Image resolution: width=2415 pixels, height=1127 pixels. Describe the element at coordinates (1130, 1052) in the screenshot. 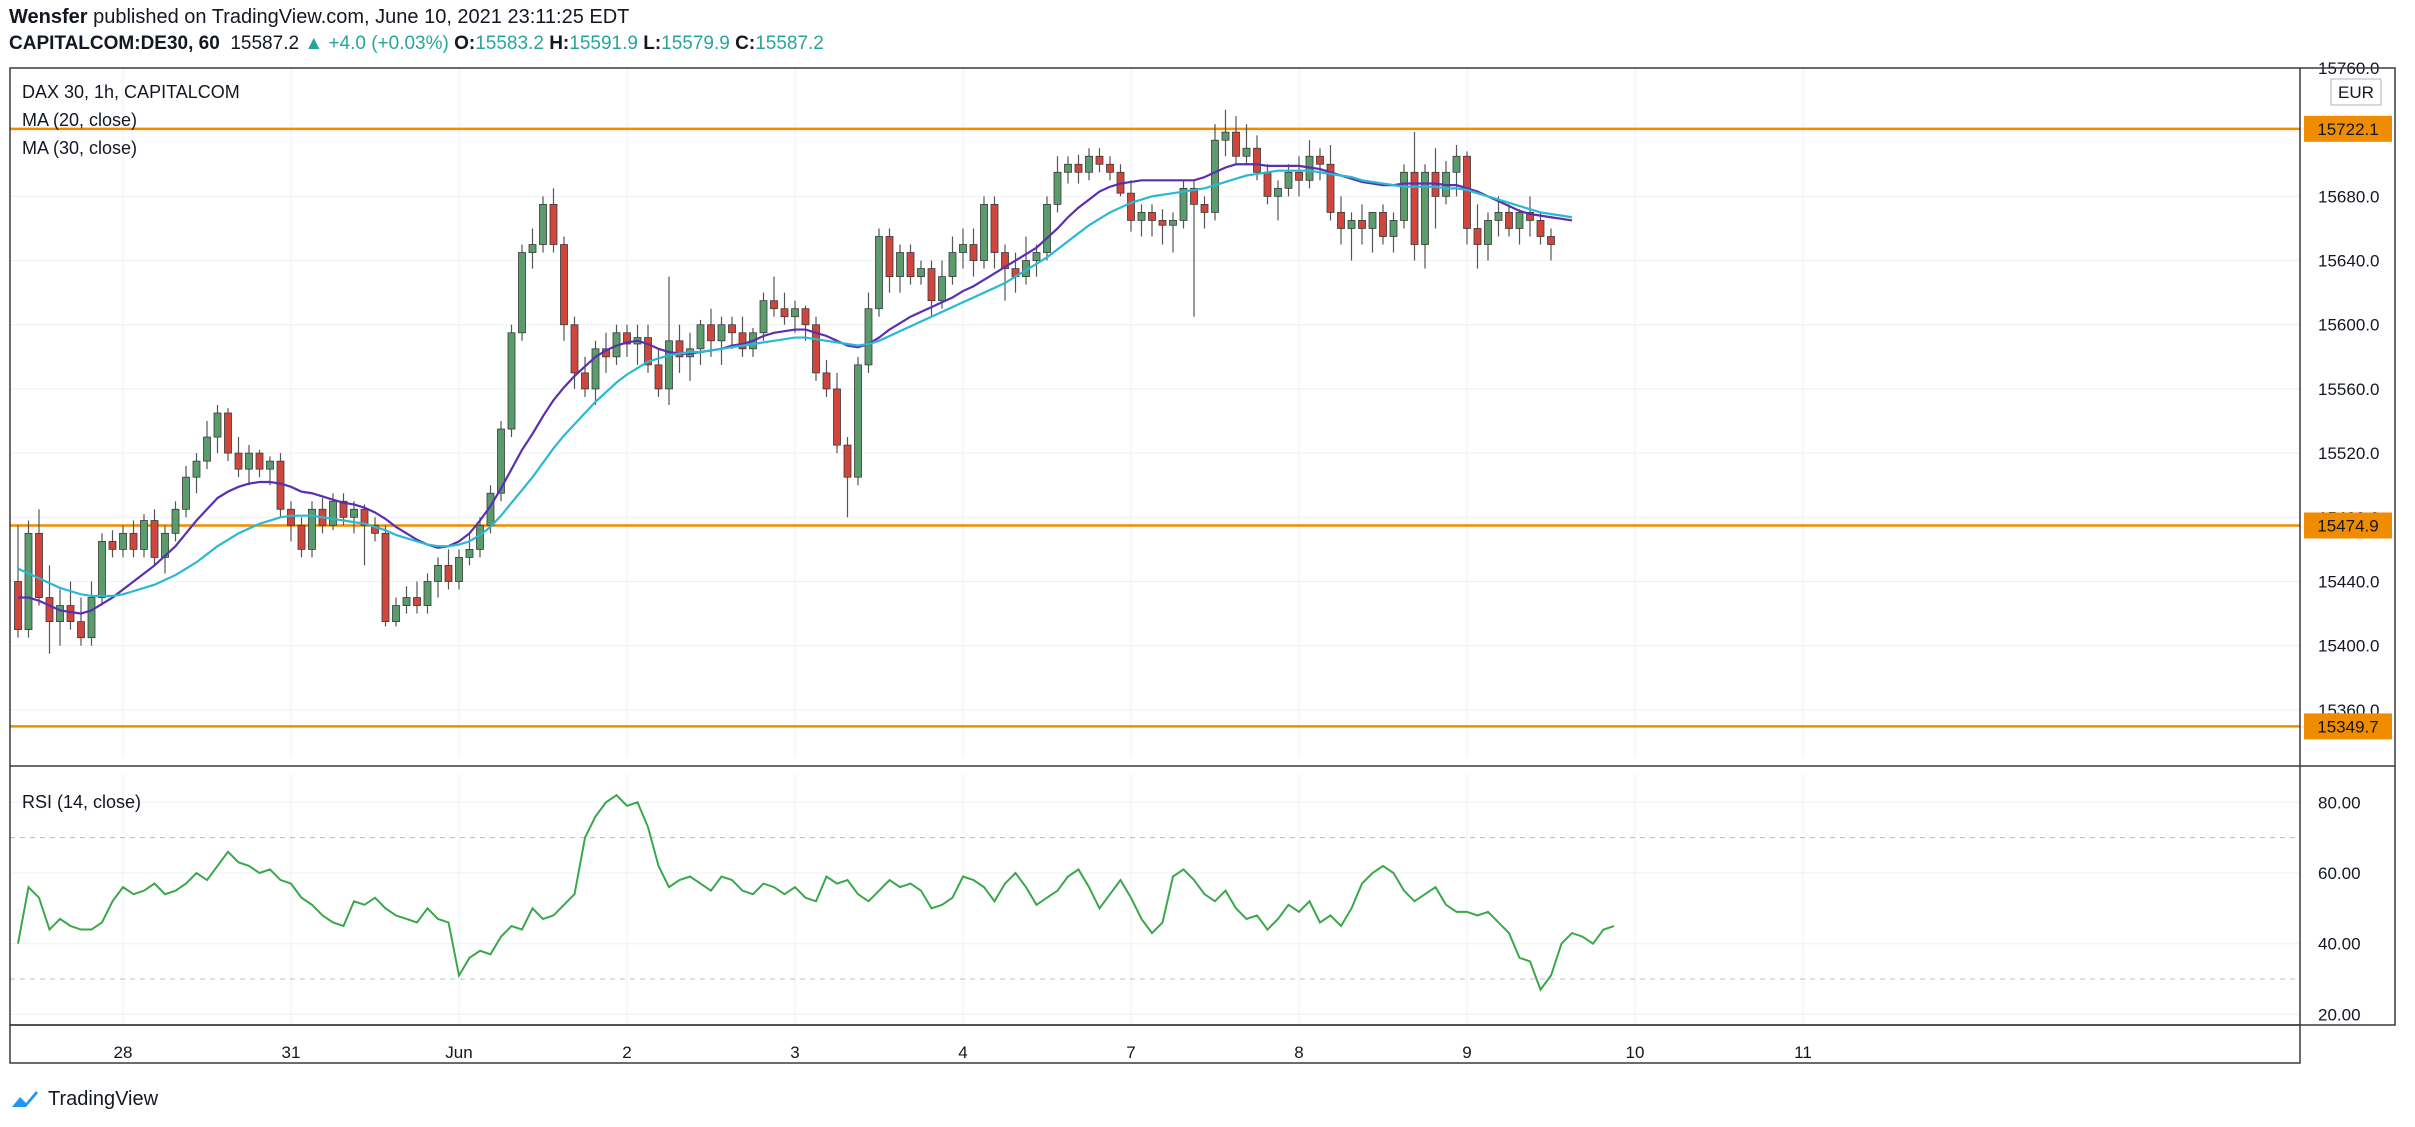

I see `time-tick-label: 7` at that location.